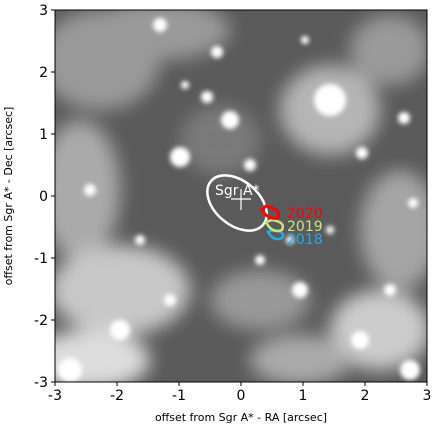 The height and width of the screenshot is (430, 436). What do you see at coordinates (41, 321) in the screenshot?
I see `y-tick-label: -2` at bounding box center [41, 321].